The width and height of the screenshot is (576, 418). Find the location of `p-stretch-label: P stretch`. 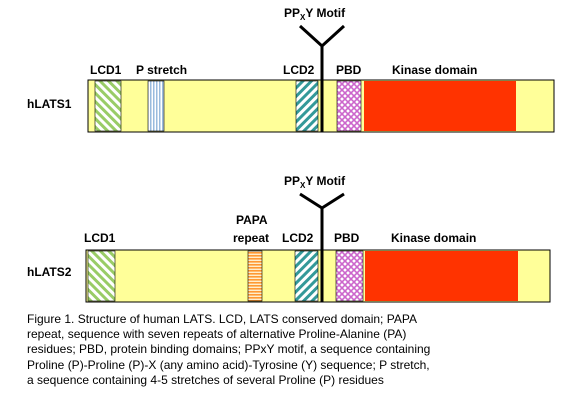

p-stretch-label: P stretch is located at coordinates (161, 70).